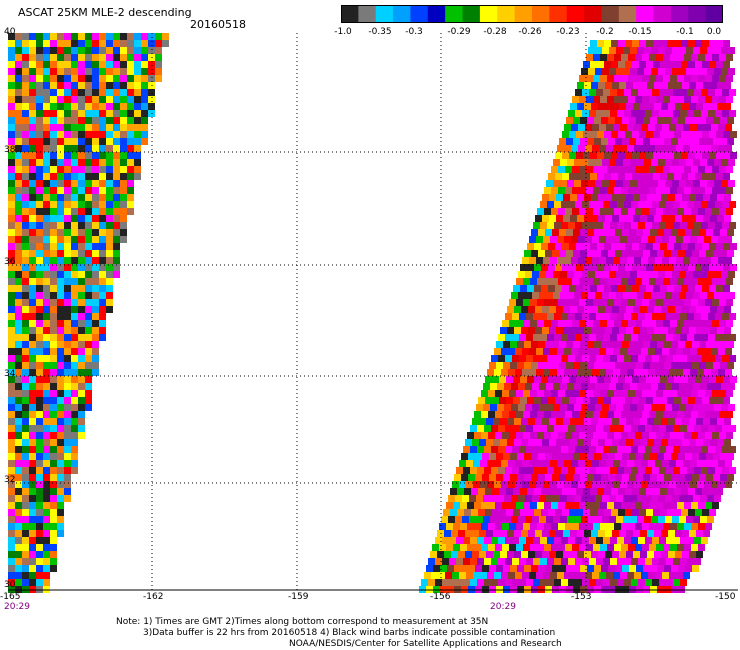 The height and width of the screenshot is (650, 740). Describe the element at coordinates (153, 597) in the screenshot. I see `lon-label-162: -162` at that location.